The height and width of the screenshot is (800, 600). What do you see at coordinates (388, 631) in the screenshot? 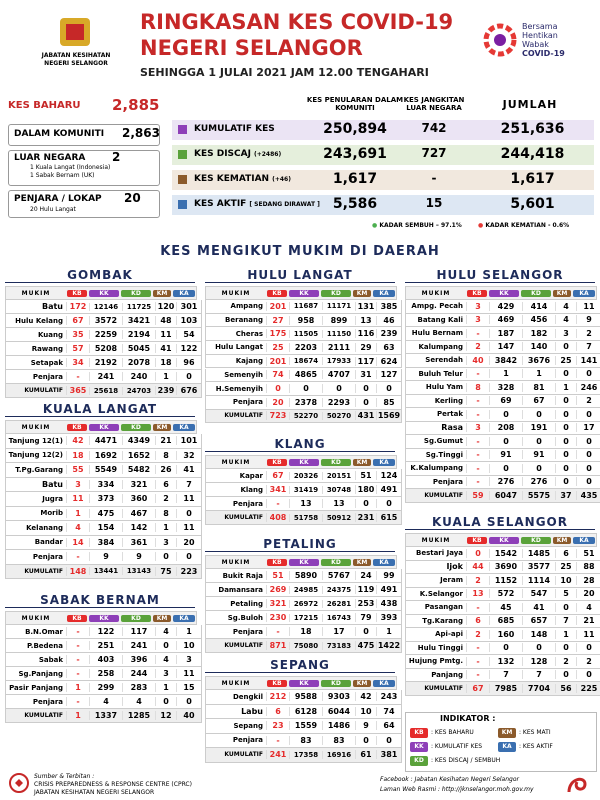
I see `cell: 1` at bounding box center [388, 631].